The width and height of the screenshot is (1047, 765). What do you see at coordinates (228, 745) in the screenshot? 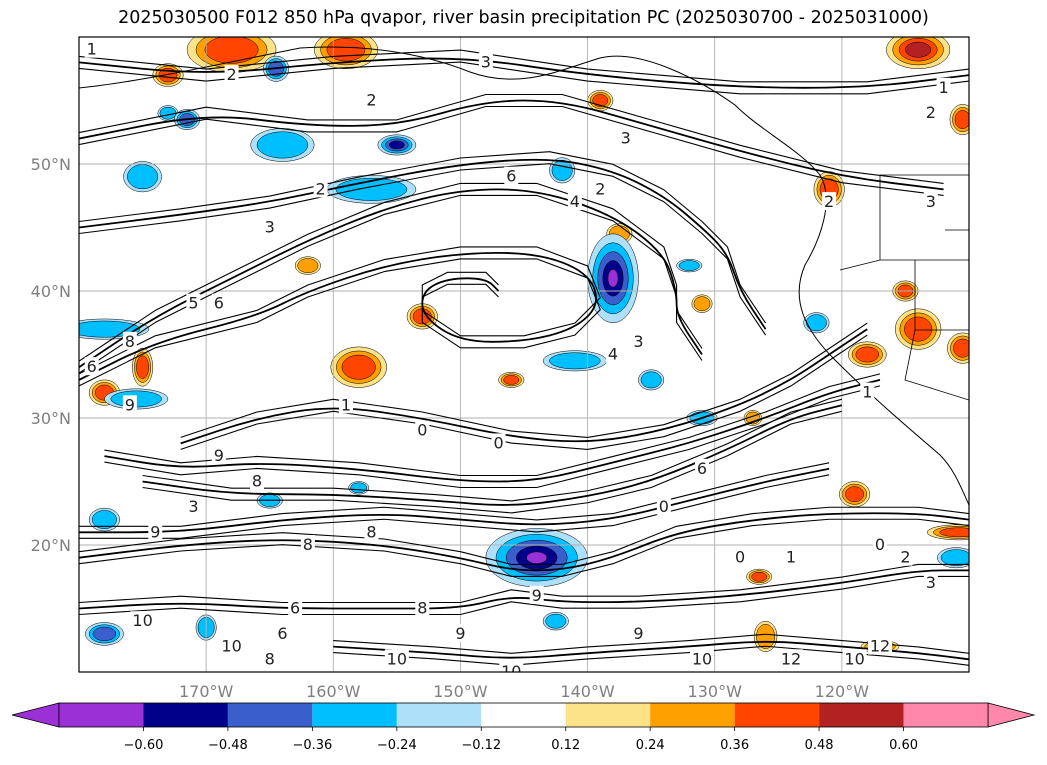
I see `colorbar-tick-label: −0.48` at bounding box center [228, 745].